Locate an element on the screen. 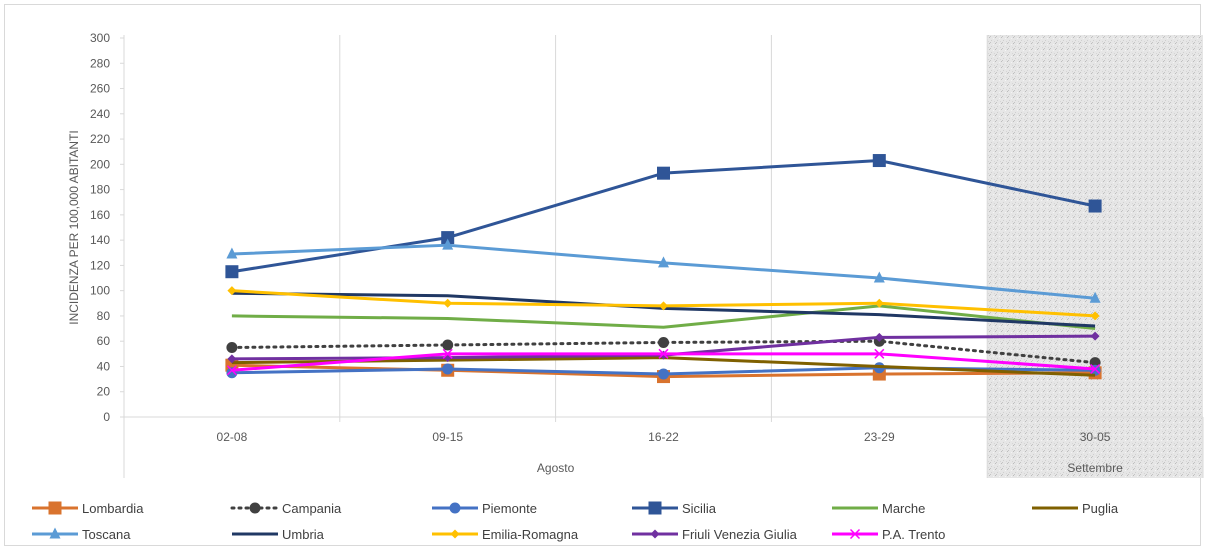 The height and width of the screenshot is (550, 1205). y-axis-title: INCIDENZA PER 100,000 ABITANTI is located at coordinates (74, 227).